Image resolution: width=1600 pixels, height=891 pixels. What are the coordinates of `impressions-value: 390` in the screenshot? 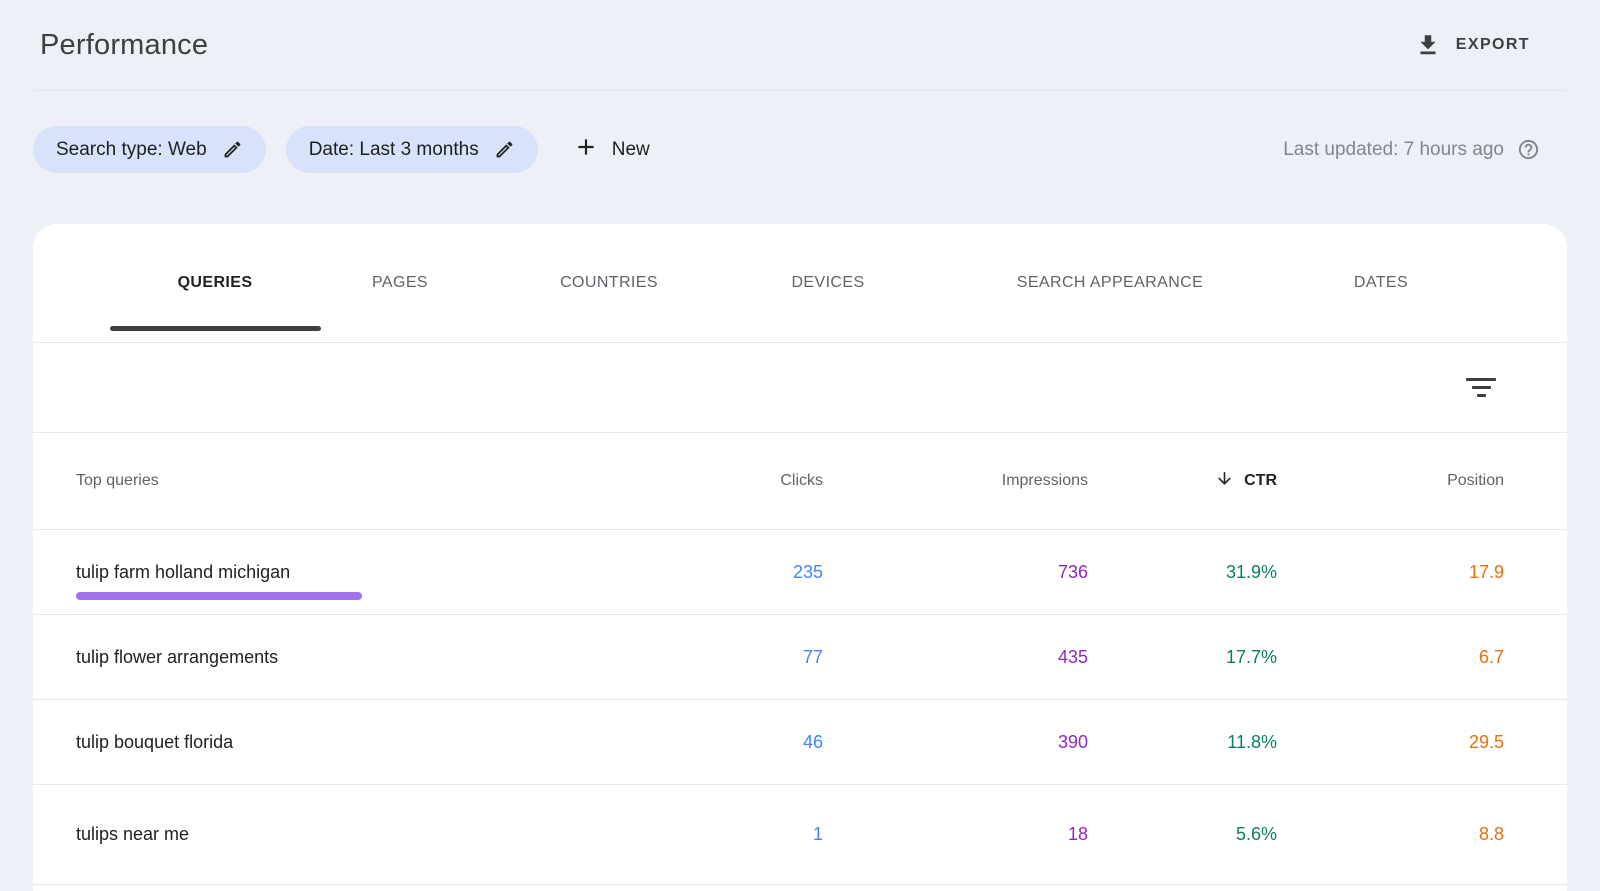 It's located at (1072, 741).